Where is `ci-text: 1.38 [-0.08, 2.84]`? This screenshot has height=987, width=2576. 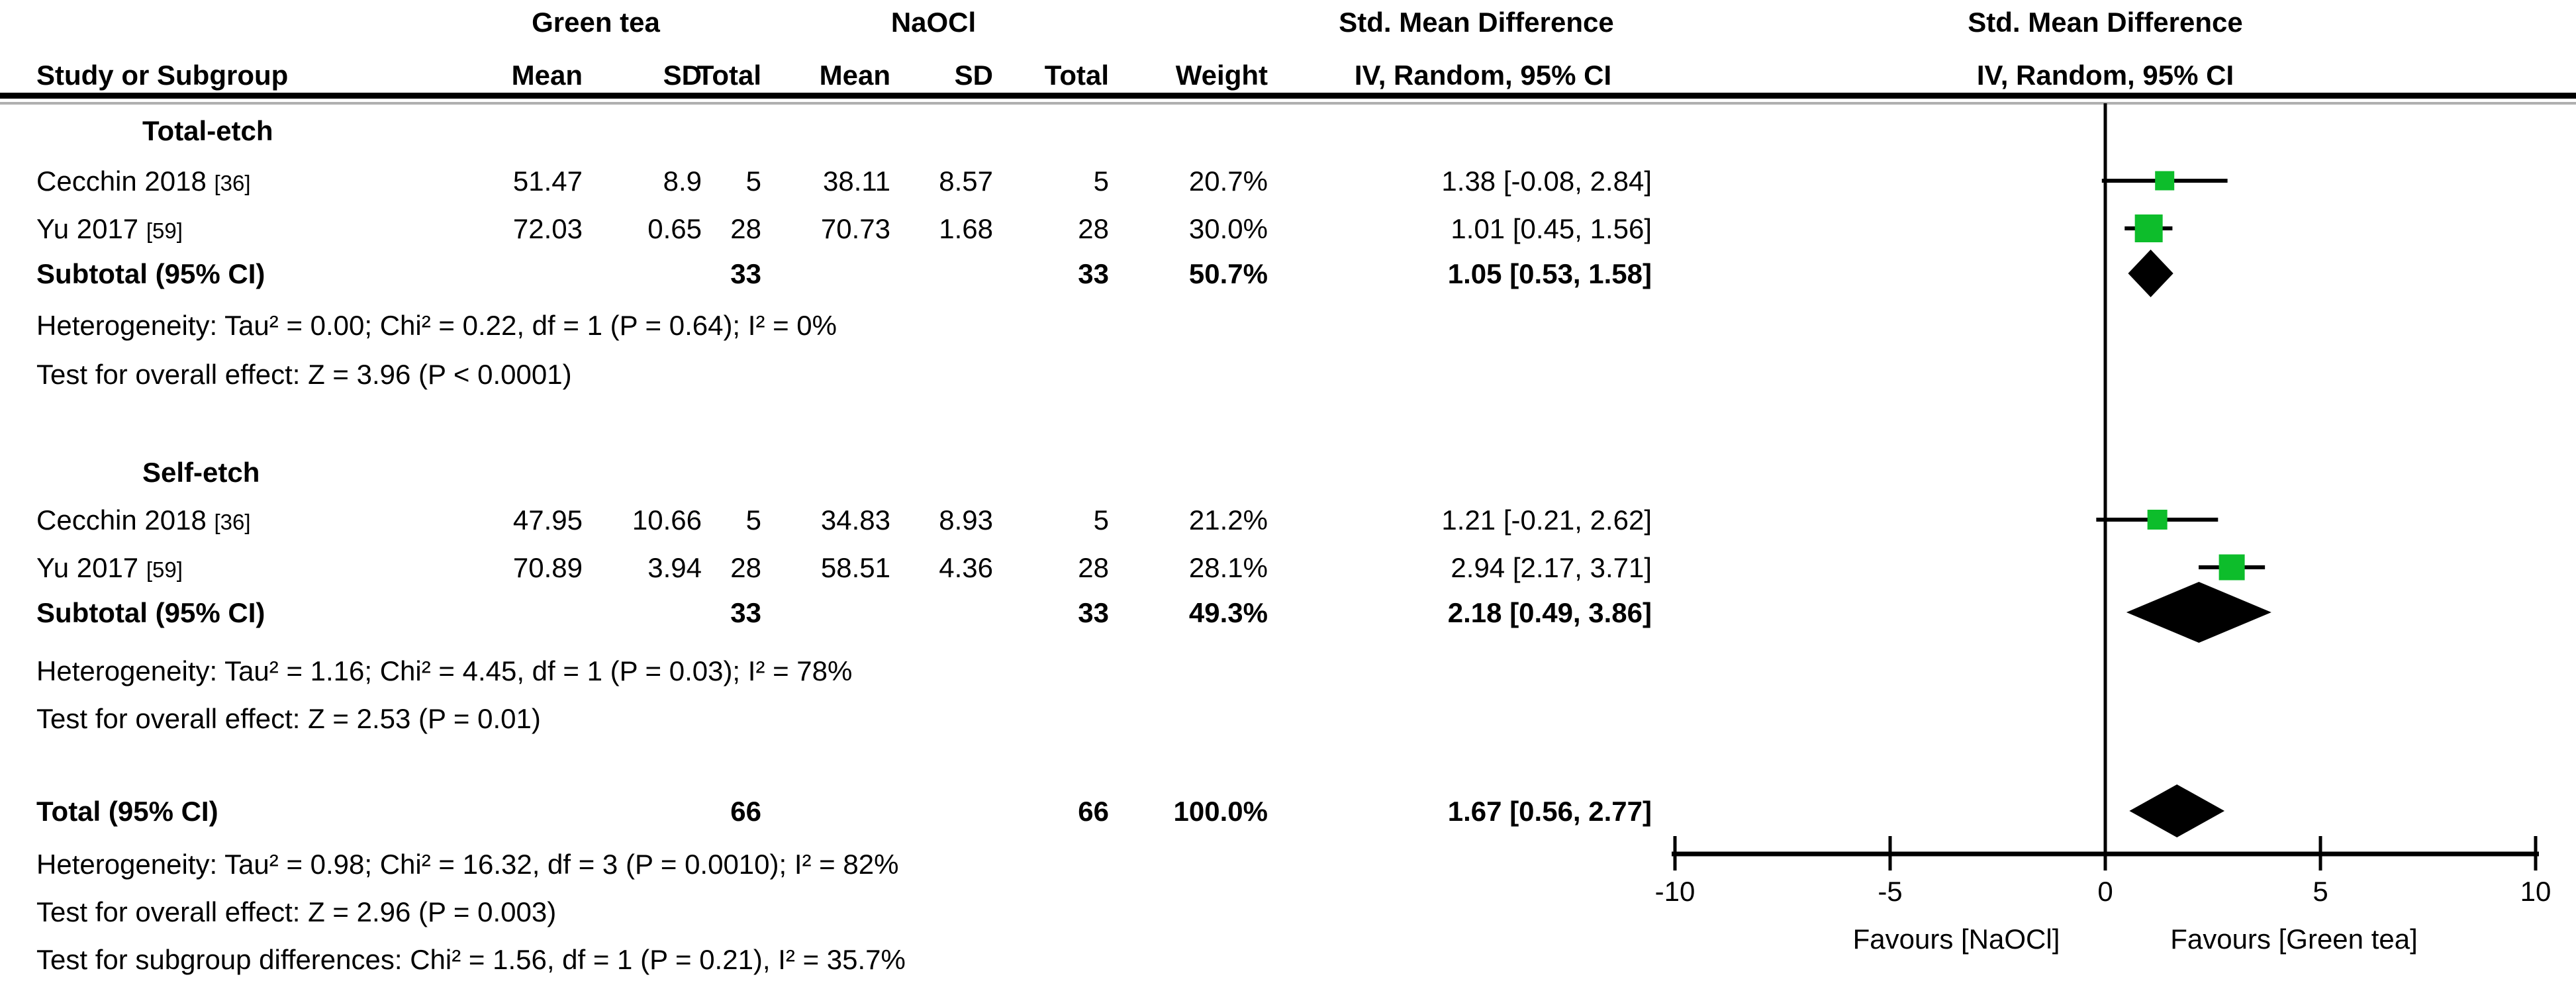 ci-text: 1.38 [-0.08, 2.84] is located at coordinates (1546, 181).